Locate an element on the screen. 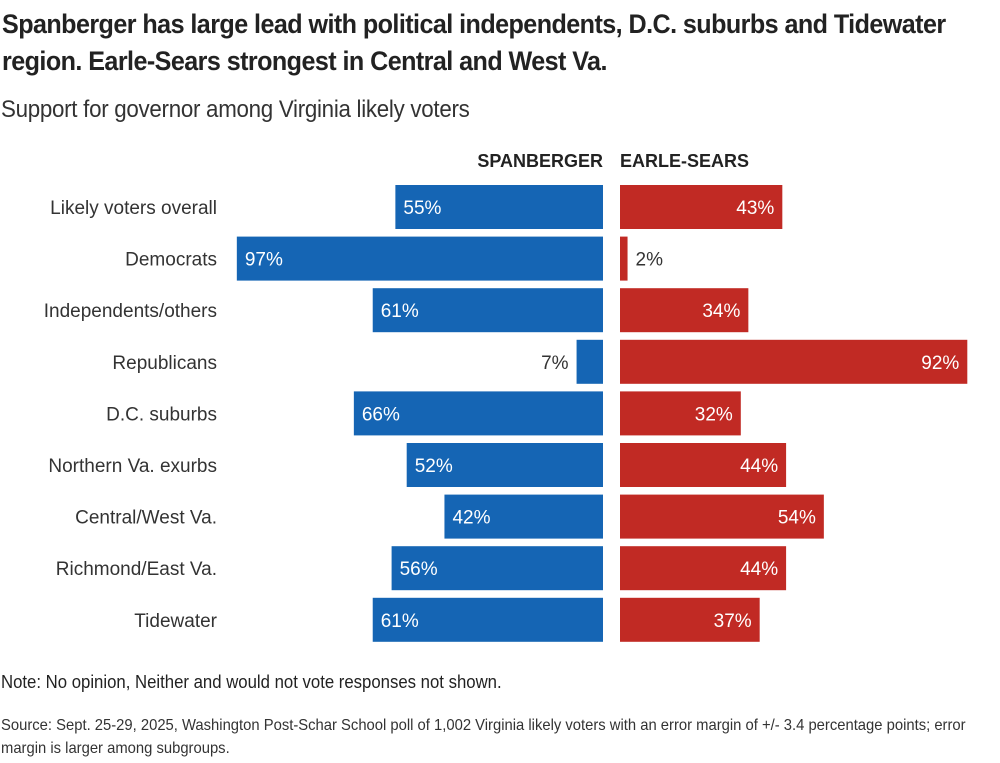 This screenshot has height=763, width=1000. data-label-spanberger: 55% is located at coordinates (422, 208).